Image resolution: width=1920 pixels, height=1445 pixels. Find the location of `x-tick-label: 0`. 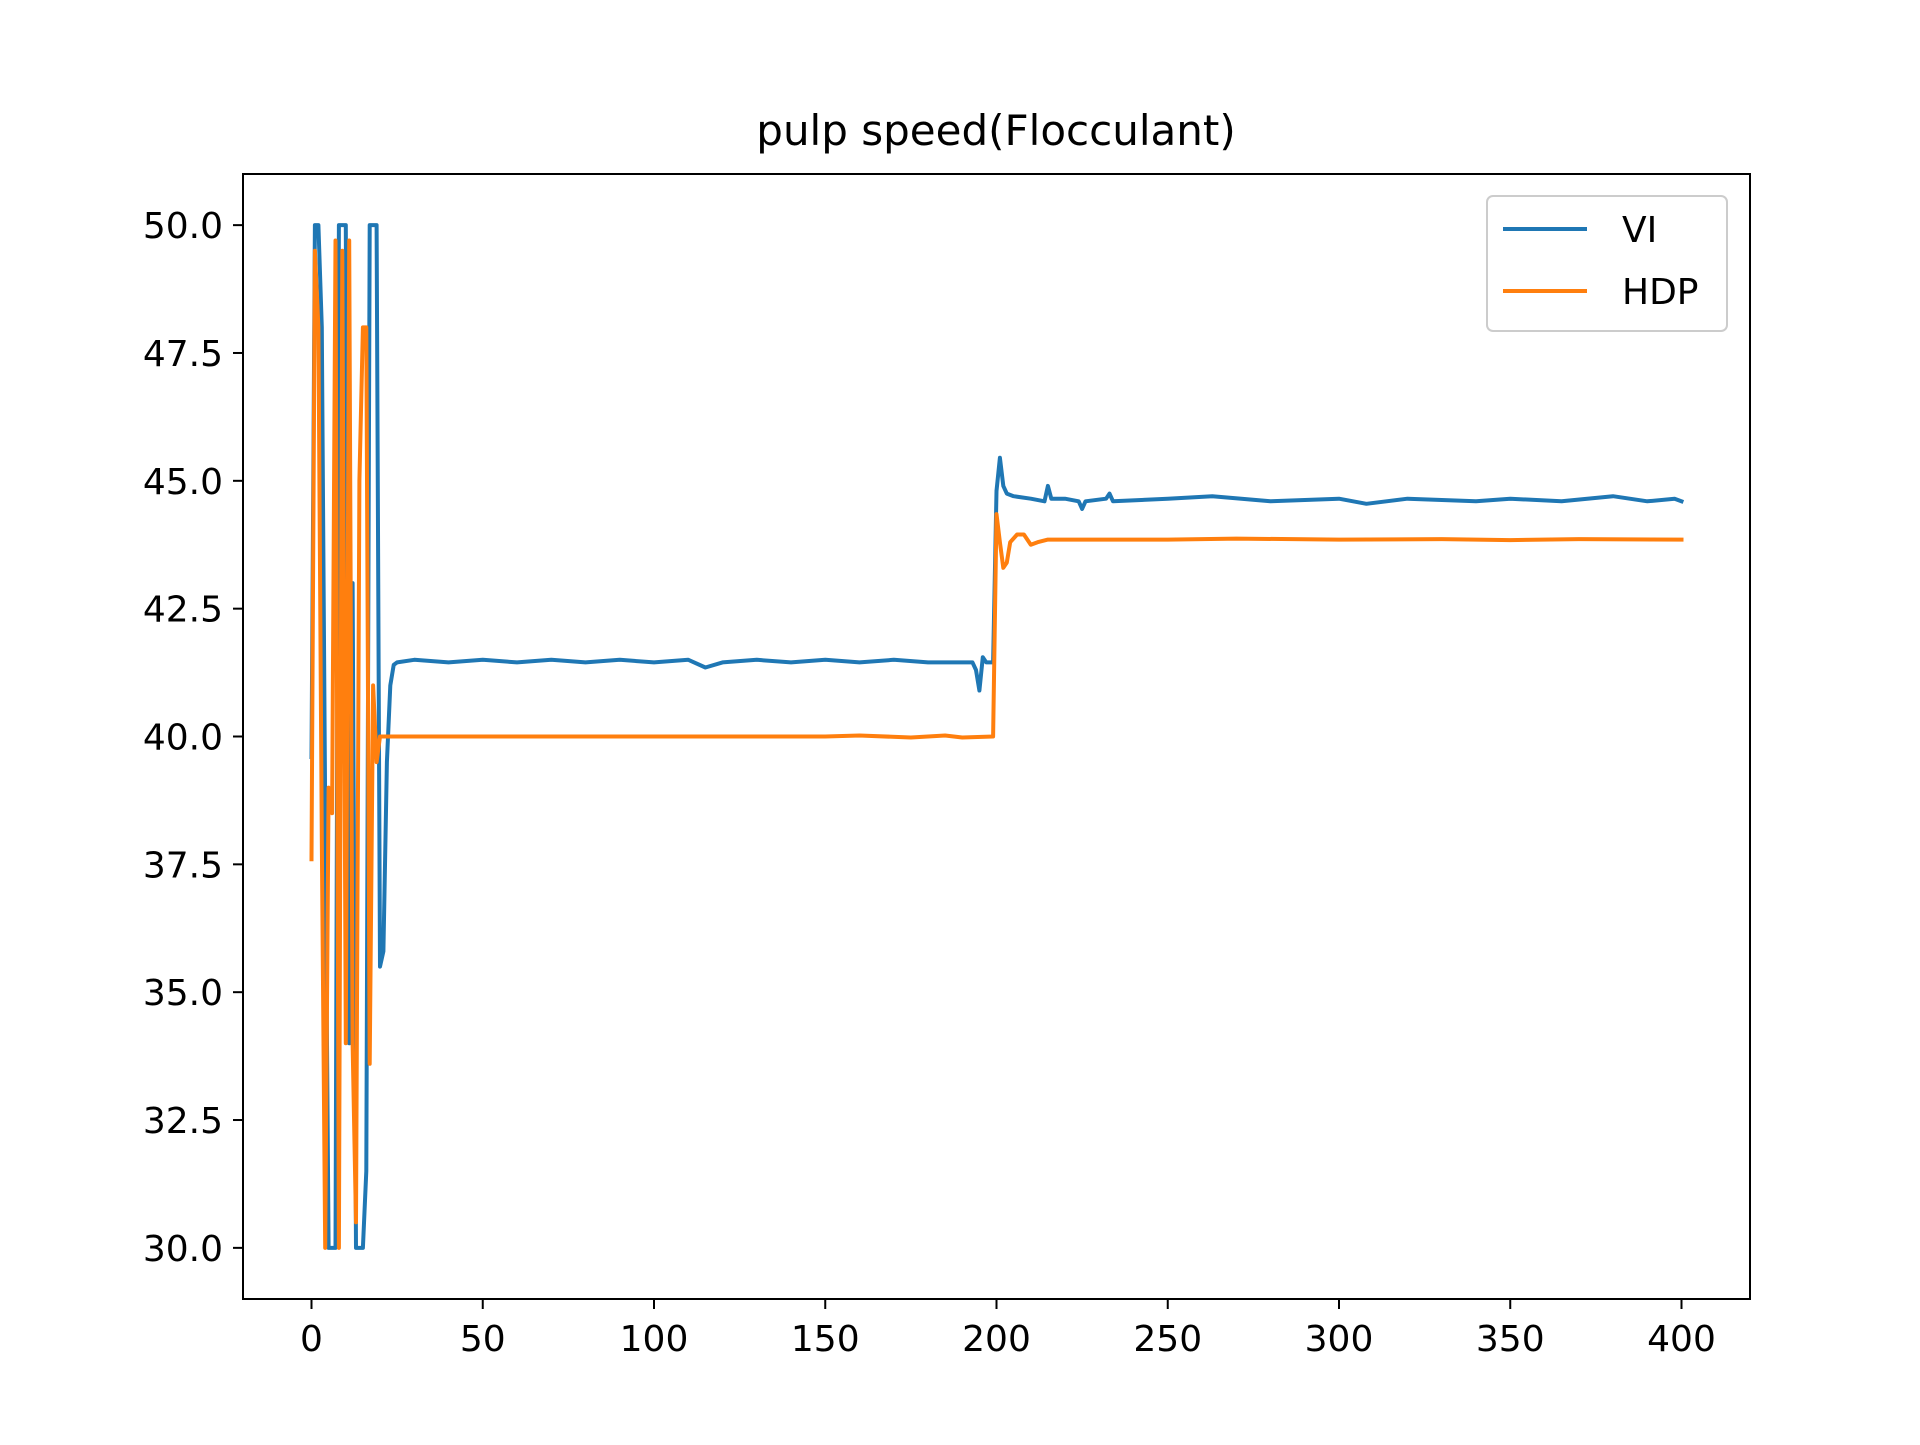

x-tick-label: 0 is located at coordinates (311, 1339).